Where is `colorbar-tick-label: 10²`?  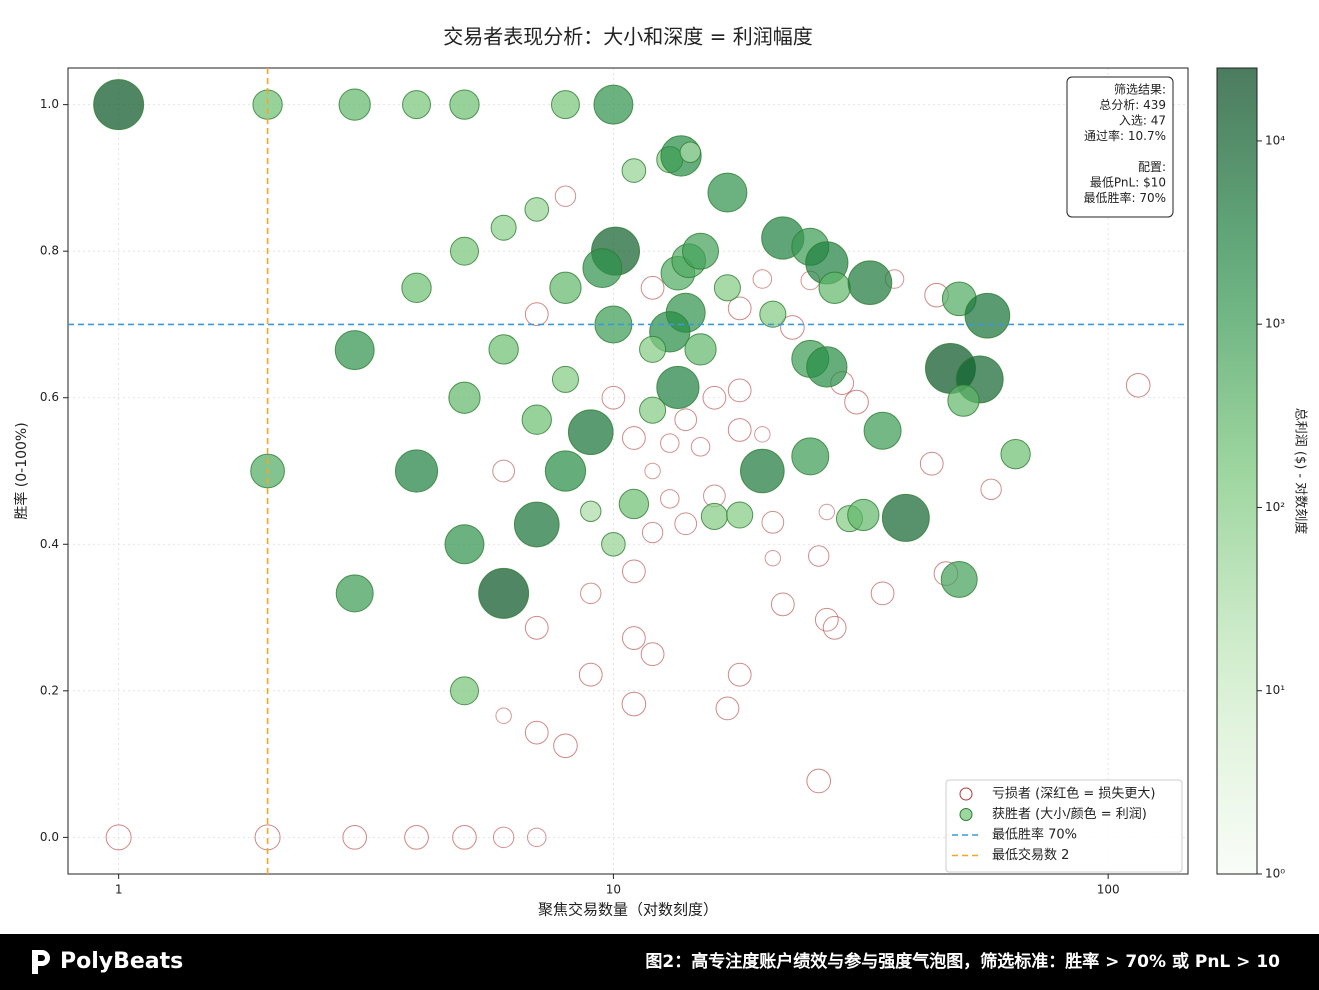 colorbar-tick-label: 10² is located at coordinates (1275, 507).